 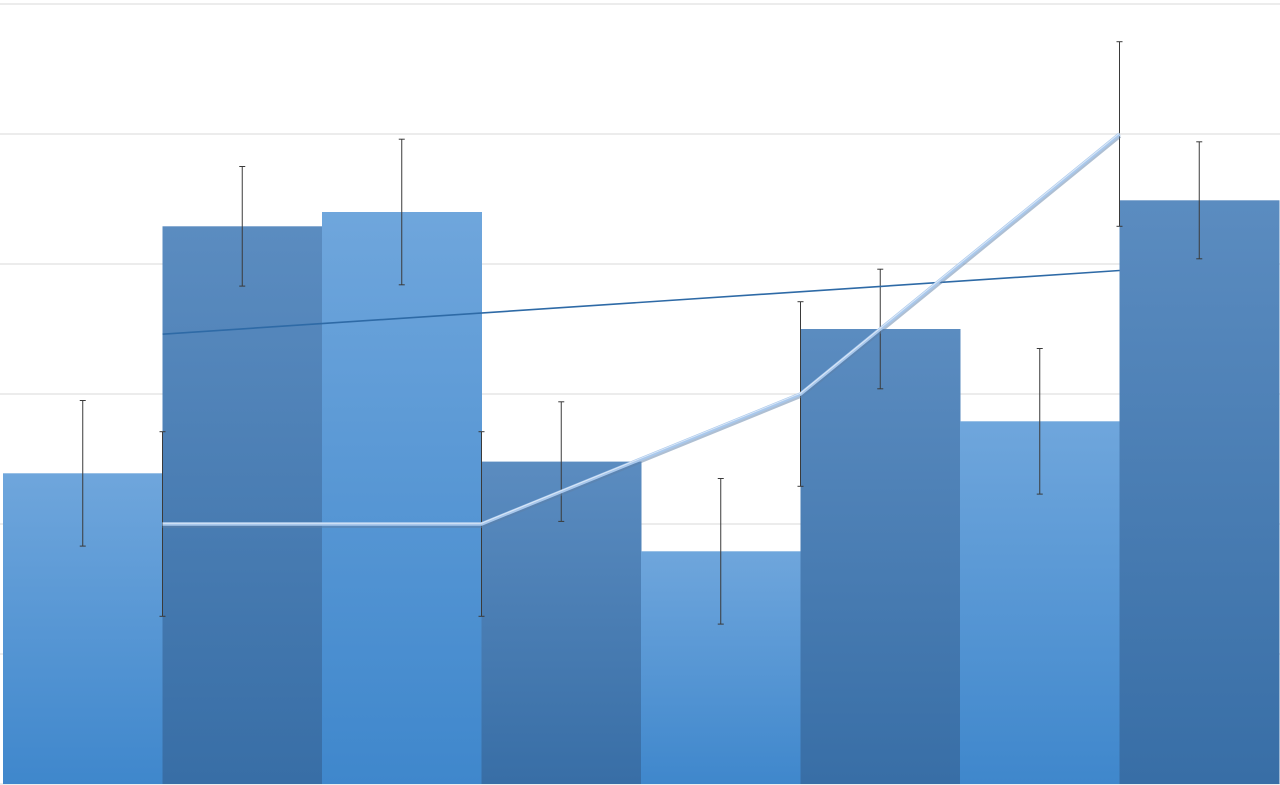 I want to click on trendline, so click(x=641, y=302).